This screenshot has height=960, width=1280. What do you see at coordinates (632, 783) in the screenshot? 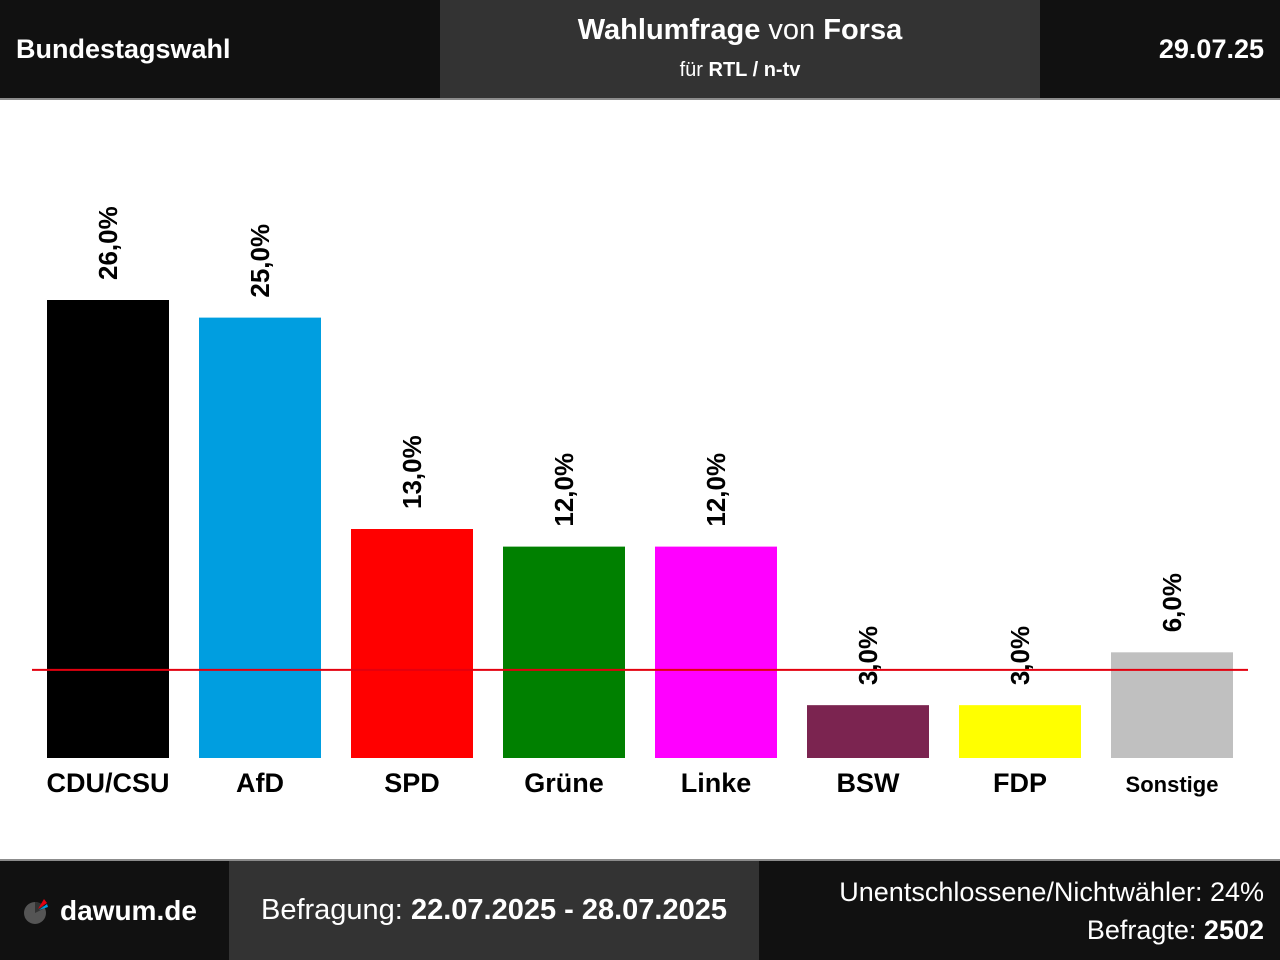
I see `category-labels-group: CDU/CSU AfD SPD Grüne Linke BSW FDP Sonstige` at bounding box center [632, 783].